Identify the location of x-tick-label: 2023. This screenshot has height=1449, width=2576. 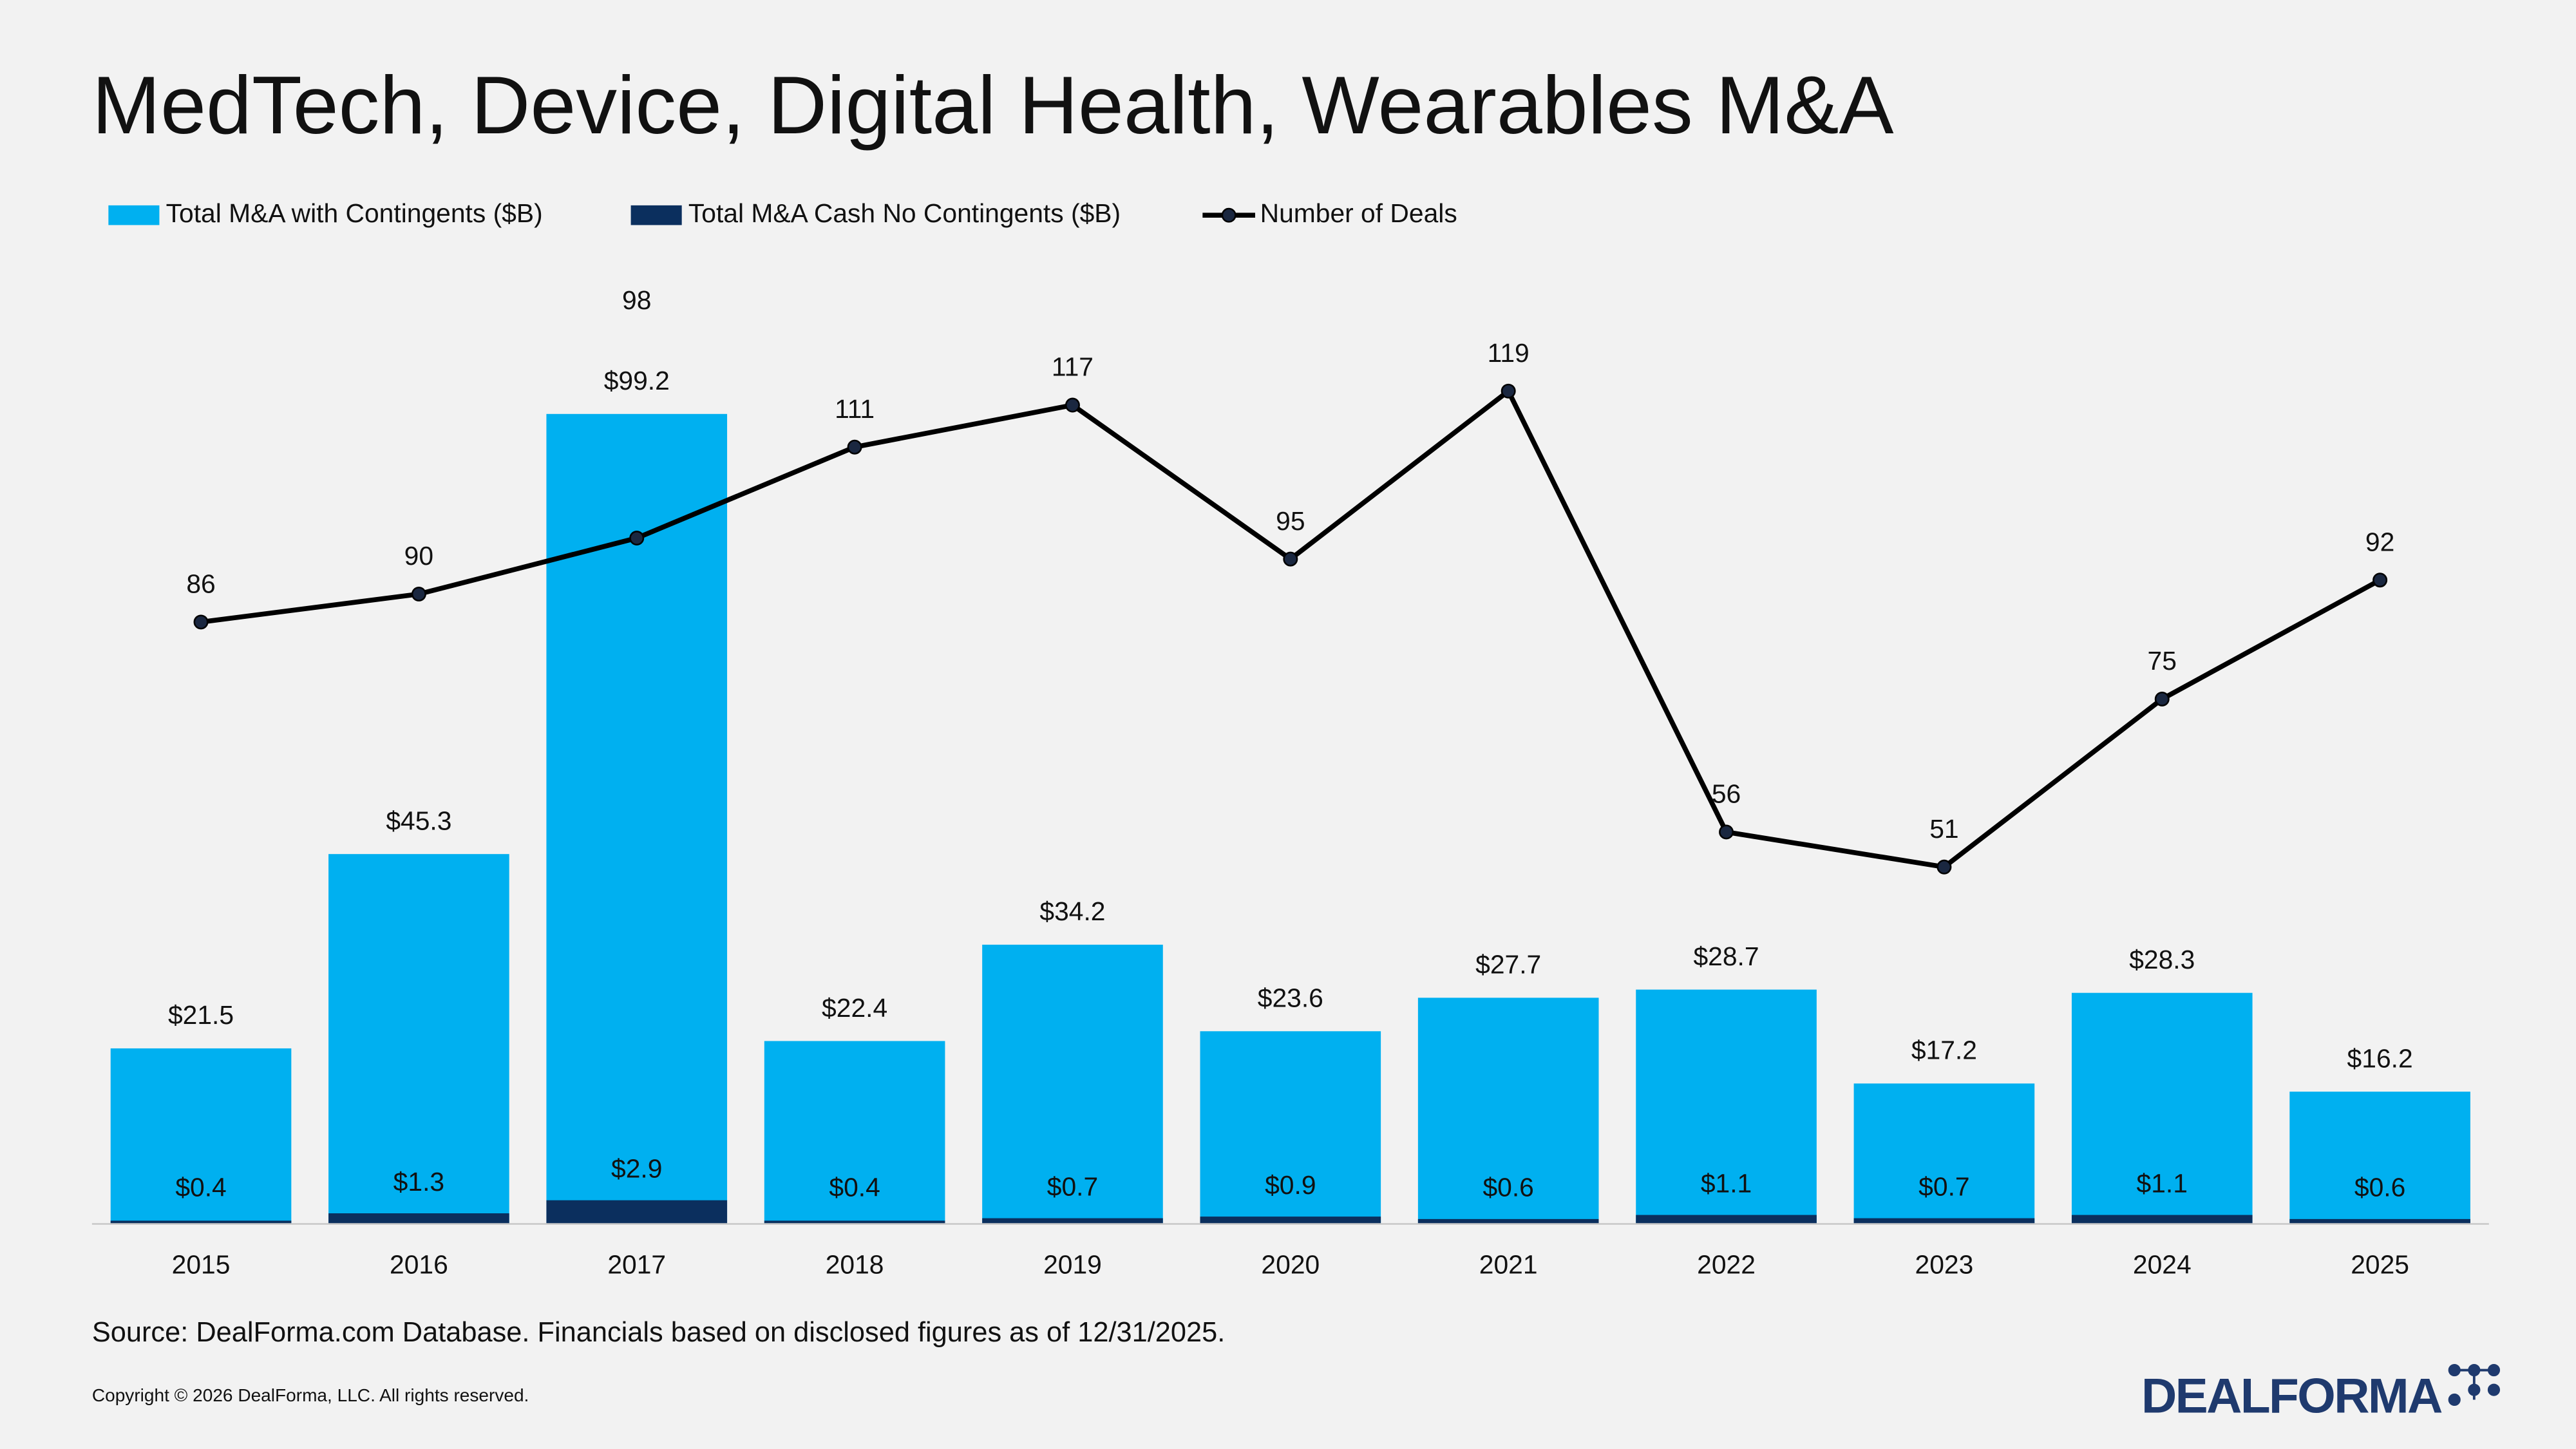
(1944, 1265).